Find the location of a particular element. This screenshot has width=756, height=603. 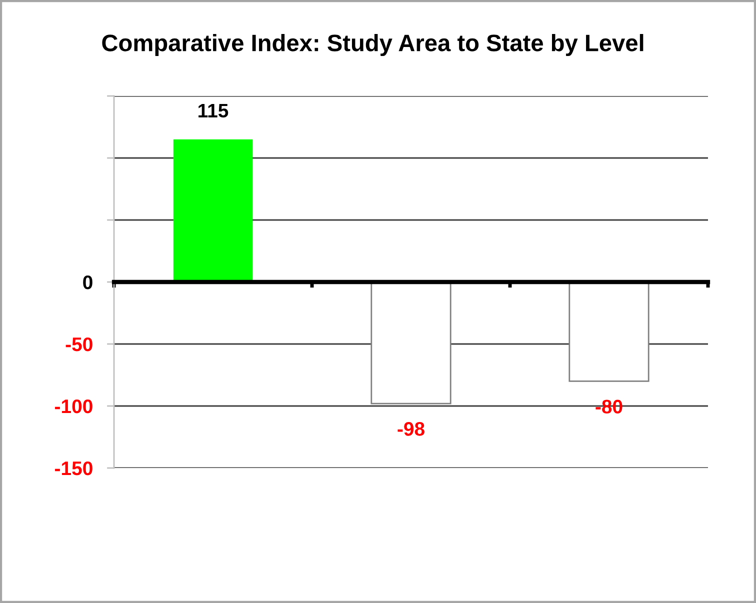

data-label: -98 is located at coordinates (411, 429).